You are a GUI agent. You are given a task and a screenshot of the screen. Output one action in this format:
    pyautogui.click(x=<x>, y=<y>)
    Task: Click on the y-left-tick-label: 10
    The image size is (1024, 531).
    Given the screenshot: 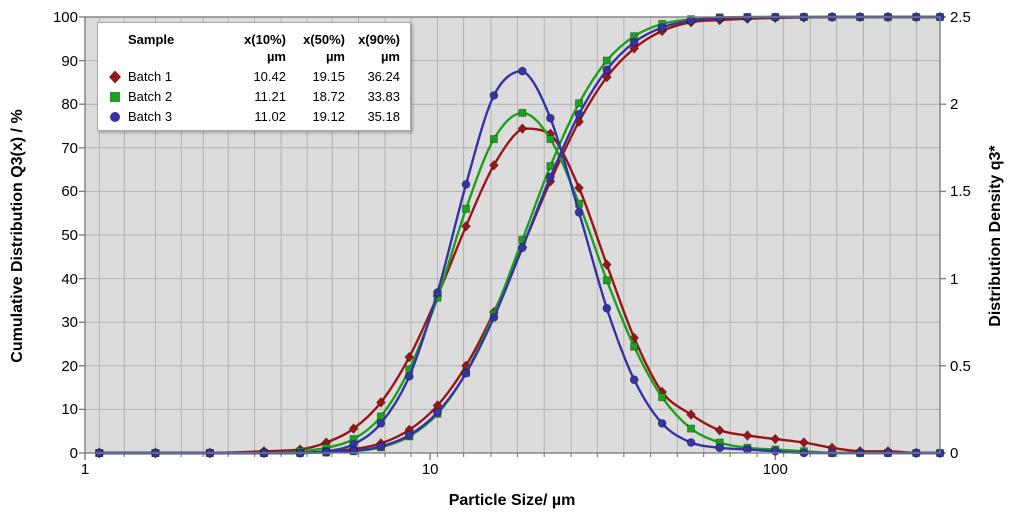 What is the action you would take?
    pyautogui.click(x=69, y=410)
    